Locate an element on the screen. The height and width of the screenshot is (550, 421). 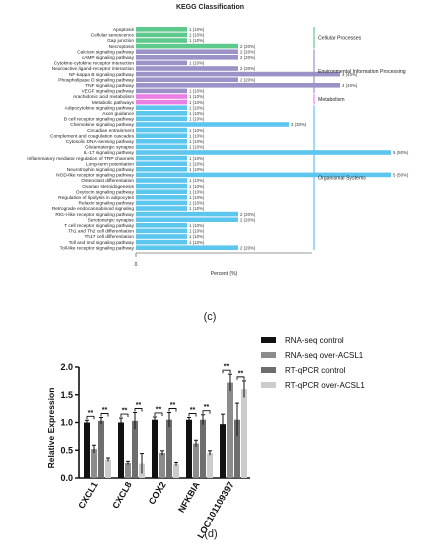
category-label: Glutamatergic synapse is located at coordinates (109, 148).